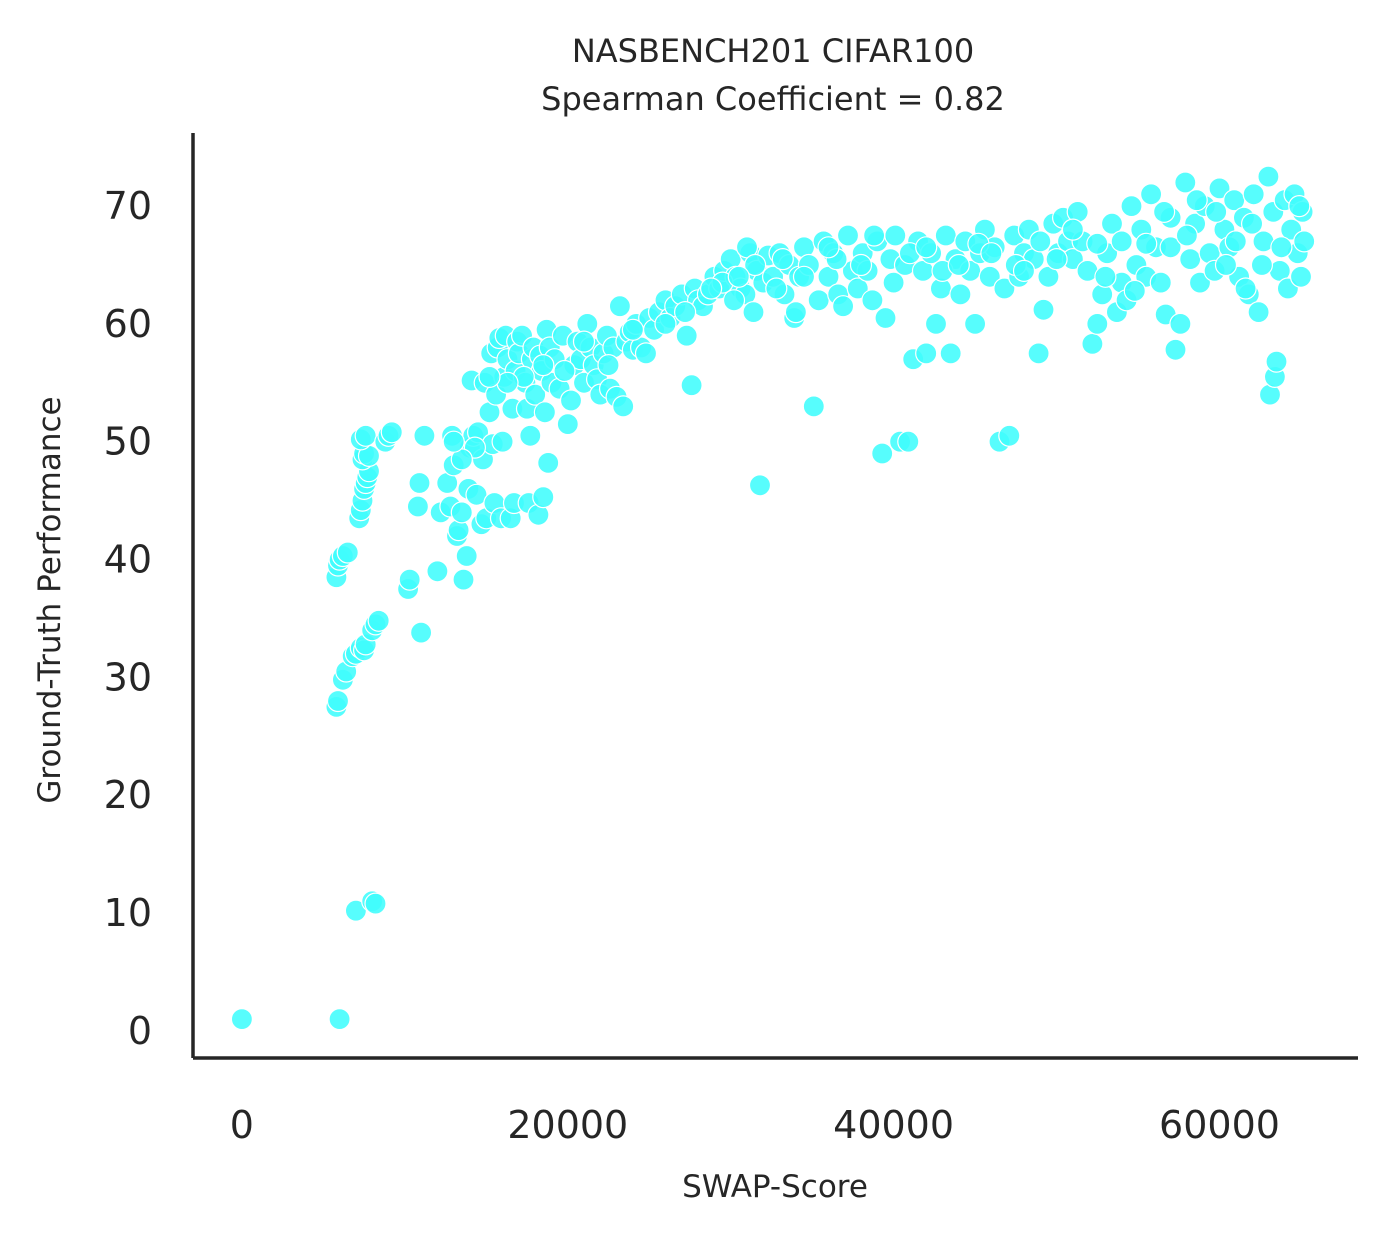 This screenshot has width=1384, height=1241. I want to click on y-tick-label: 60, so click(128, 324).